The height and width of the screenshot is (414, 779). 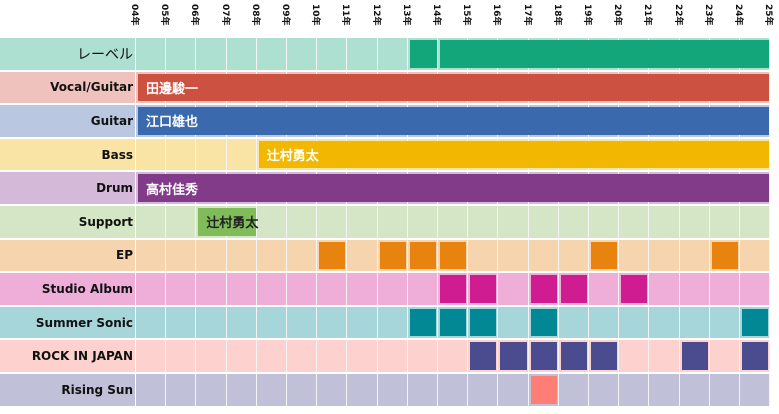 What do you see at coordinates (436, 15) in the screenshot?
I see `year-tick-label: 14年` at bounding box center [436, 15].